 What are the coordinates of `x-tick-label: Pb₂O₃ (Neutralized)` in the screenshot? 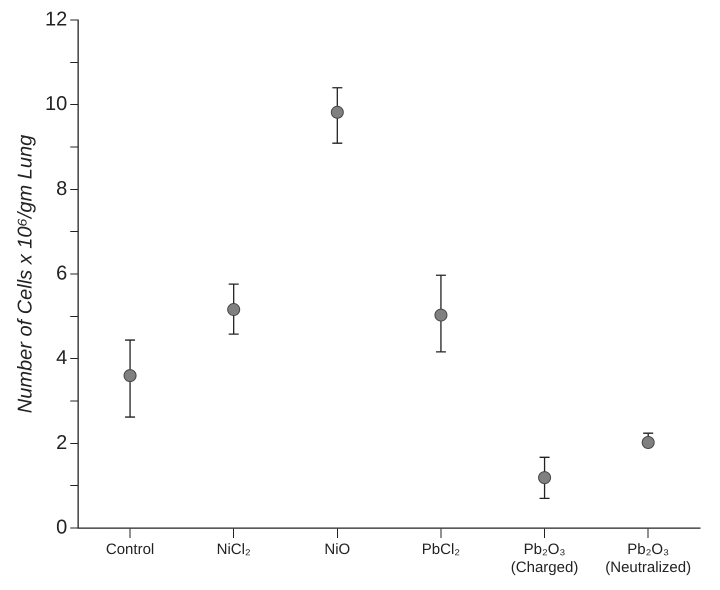 It's located at (648, 558).